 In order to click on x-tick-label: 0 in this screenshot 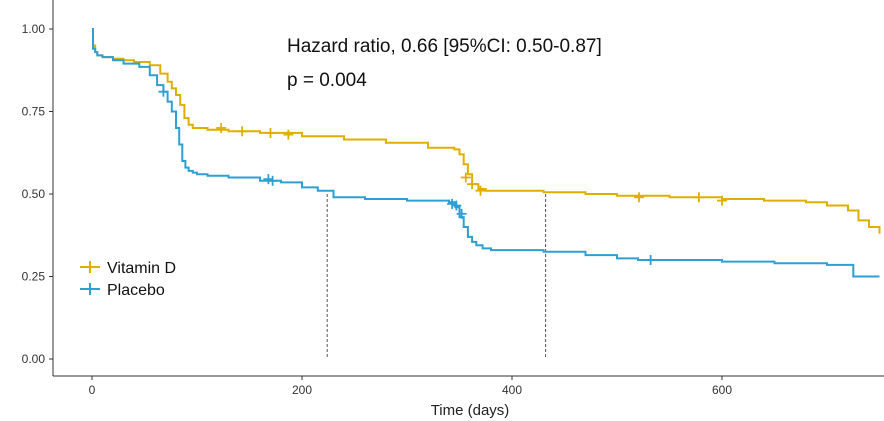, I will do `click(92, 390)`.